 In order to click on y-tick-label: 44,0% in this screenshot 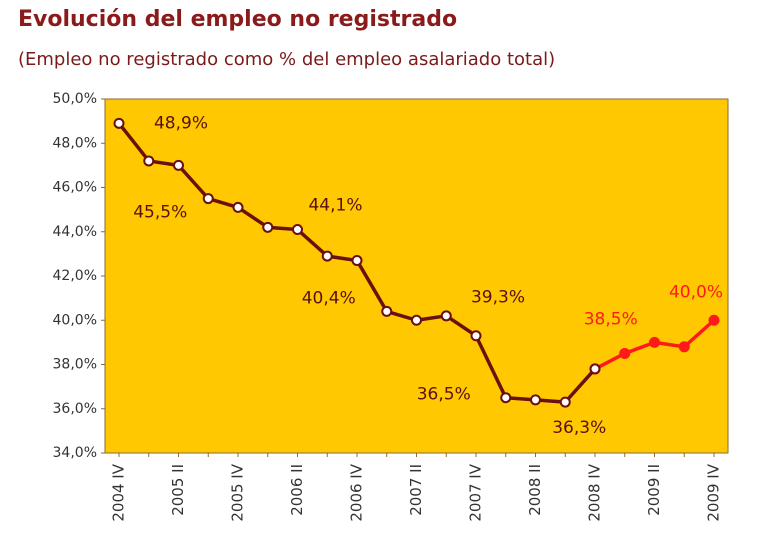, I will do `click(75, 232)`.